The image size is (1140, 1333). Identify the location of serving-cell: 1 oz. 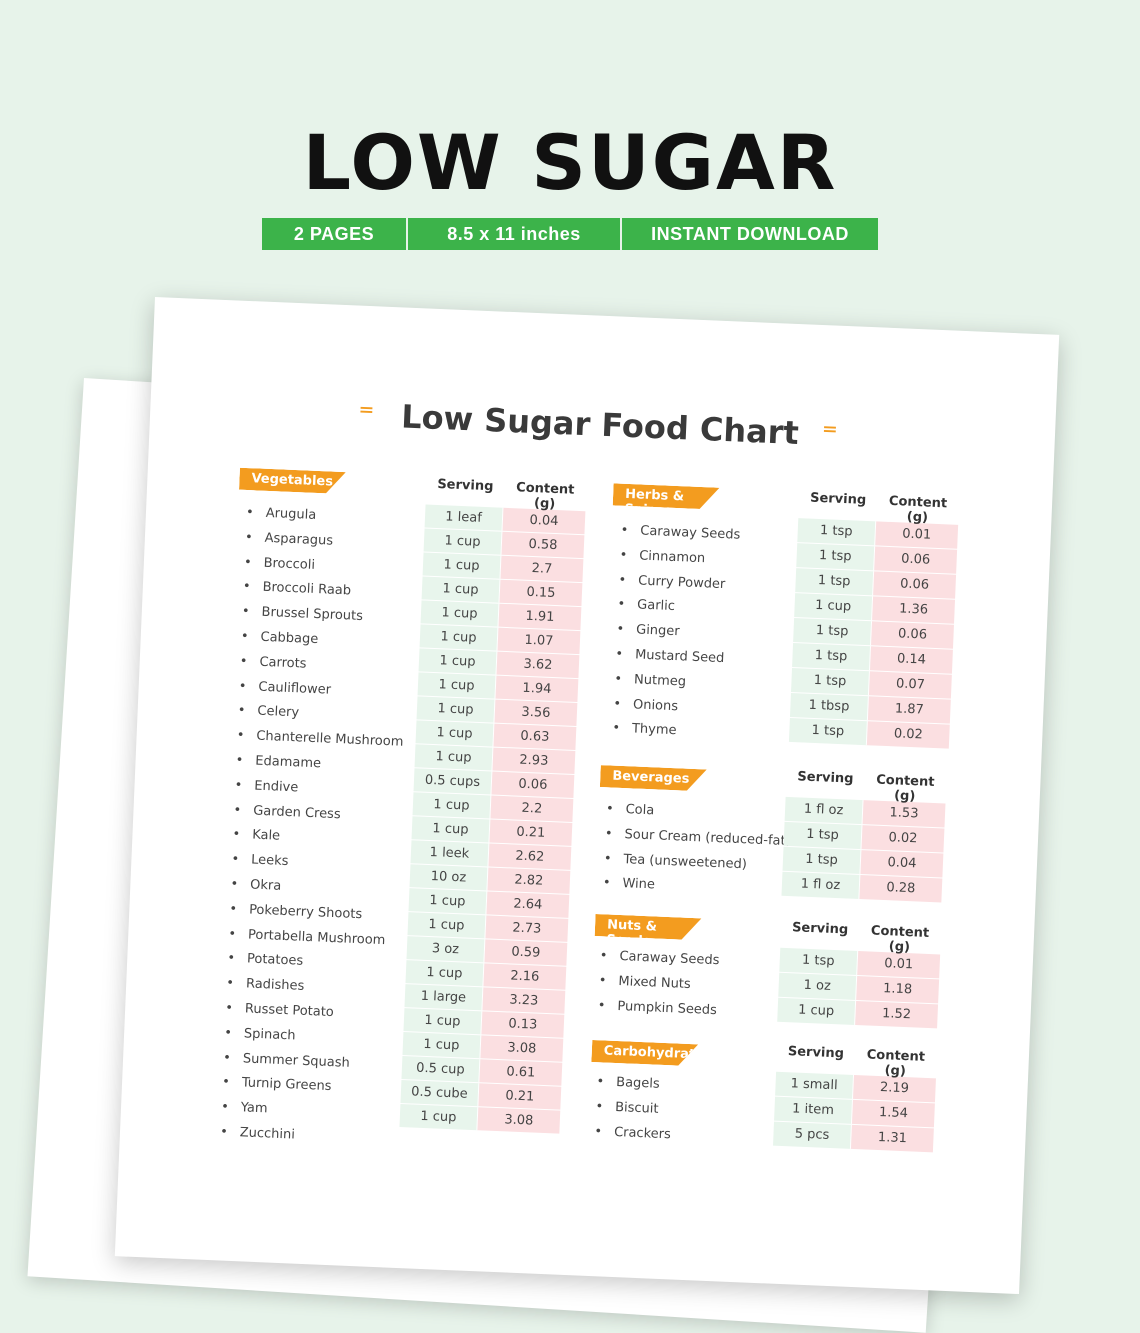
(818, 986).